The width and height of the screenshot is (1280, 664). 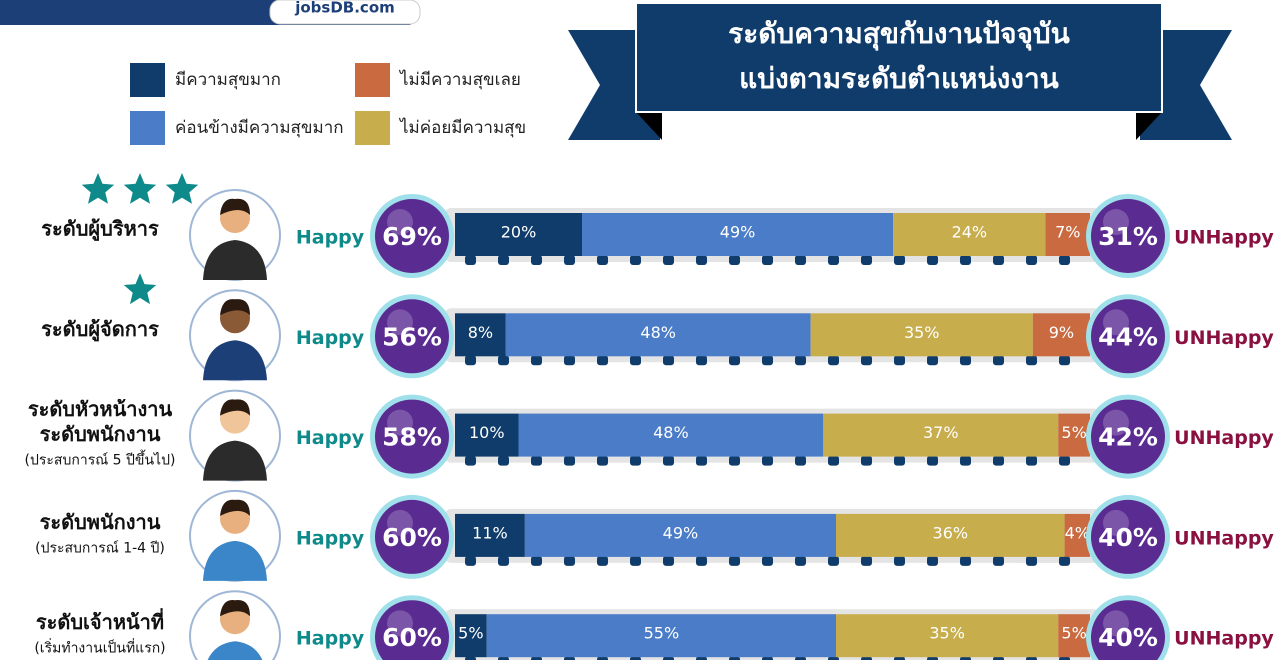 I want to click on category-note: (ประสบการณ์ 1-4 ปี), so click(x=100, y=547).